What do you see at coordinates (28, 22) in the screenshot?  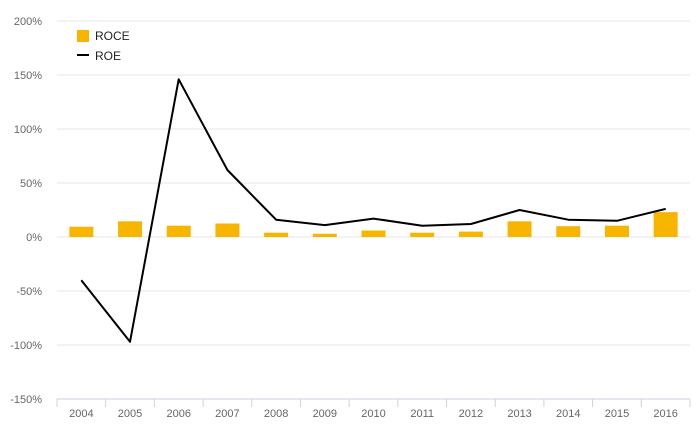 I see `y-tick-label: 200%` at bounding box center [28, 22].